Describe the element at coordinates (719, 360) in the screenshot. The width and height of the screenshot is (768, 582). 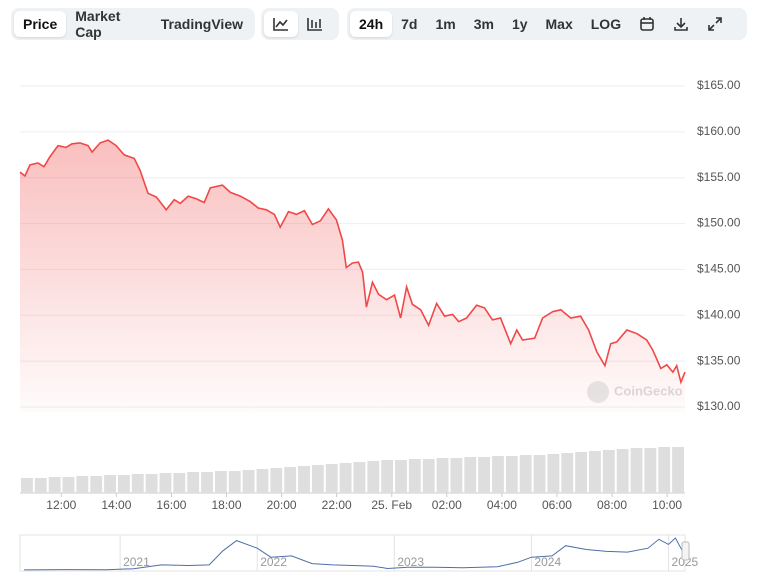
I see `y-tick-label: $135.00` at that location.